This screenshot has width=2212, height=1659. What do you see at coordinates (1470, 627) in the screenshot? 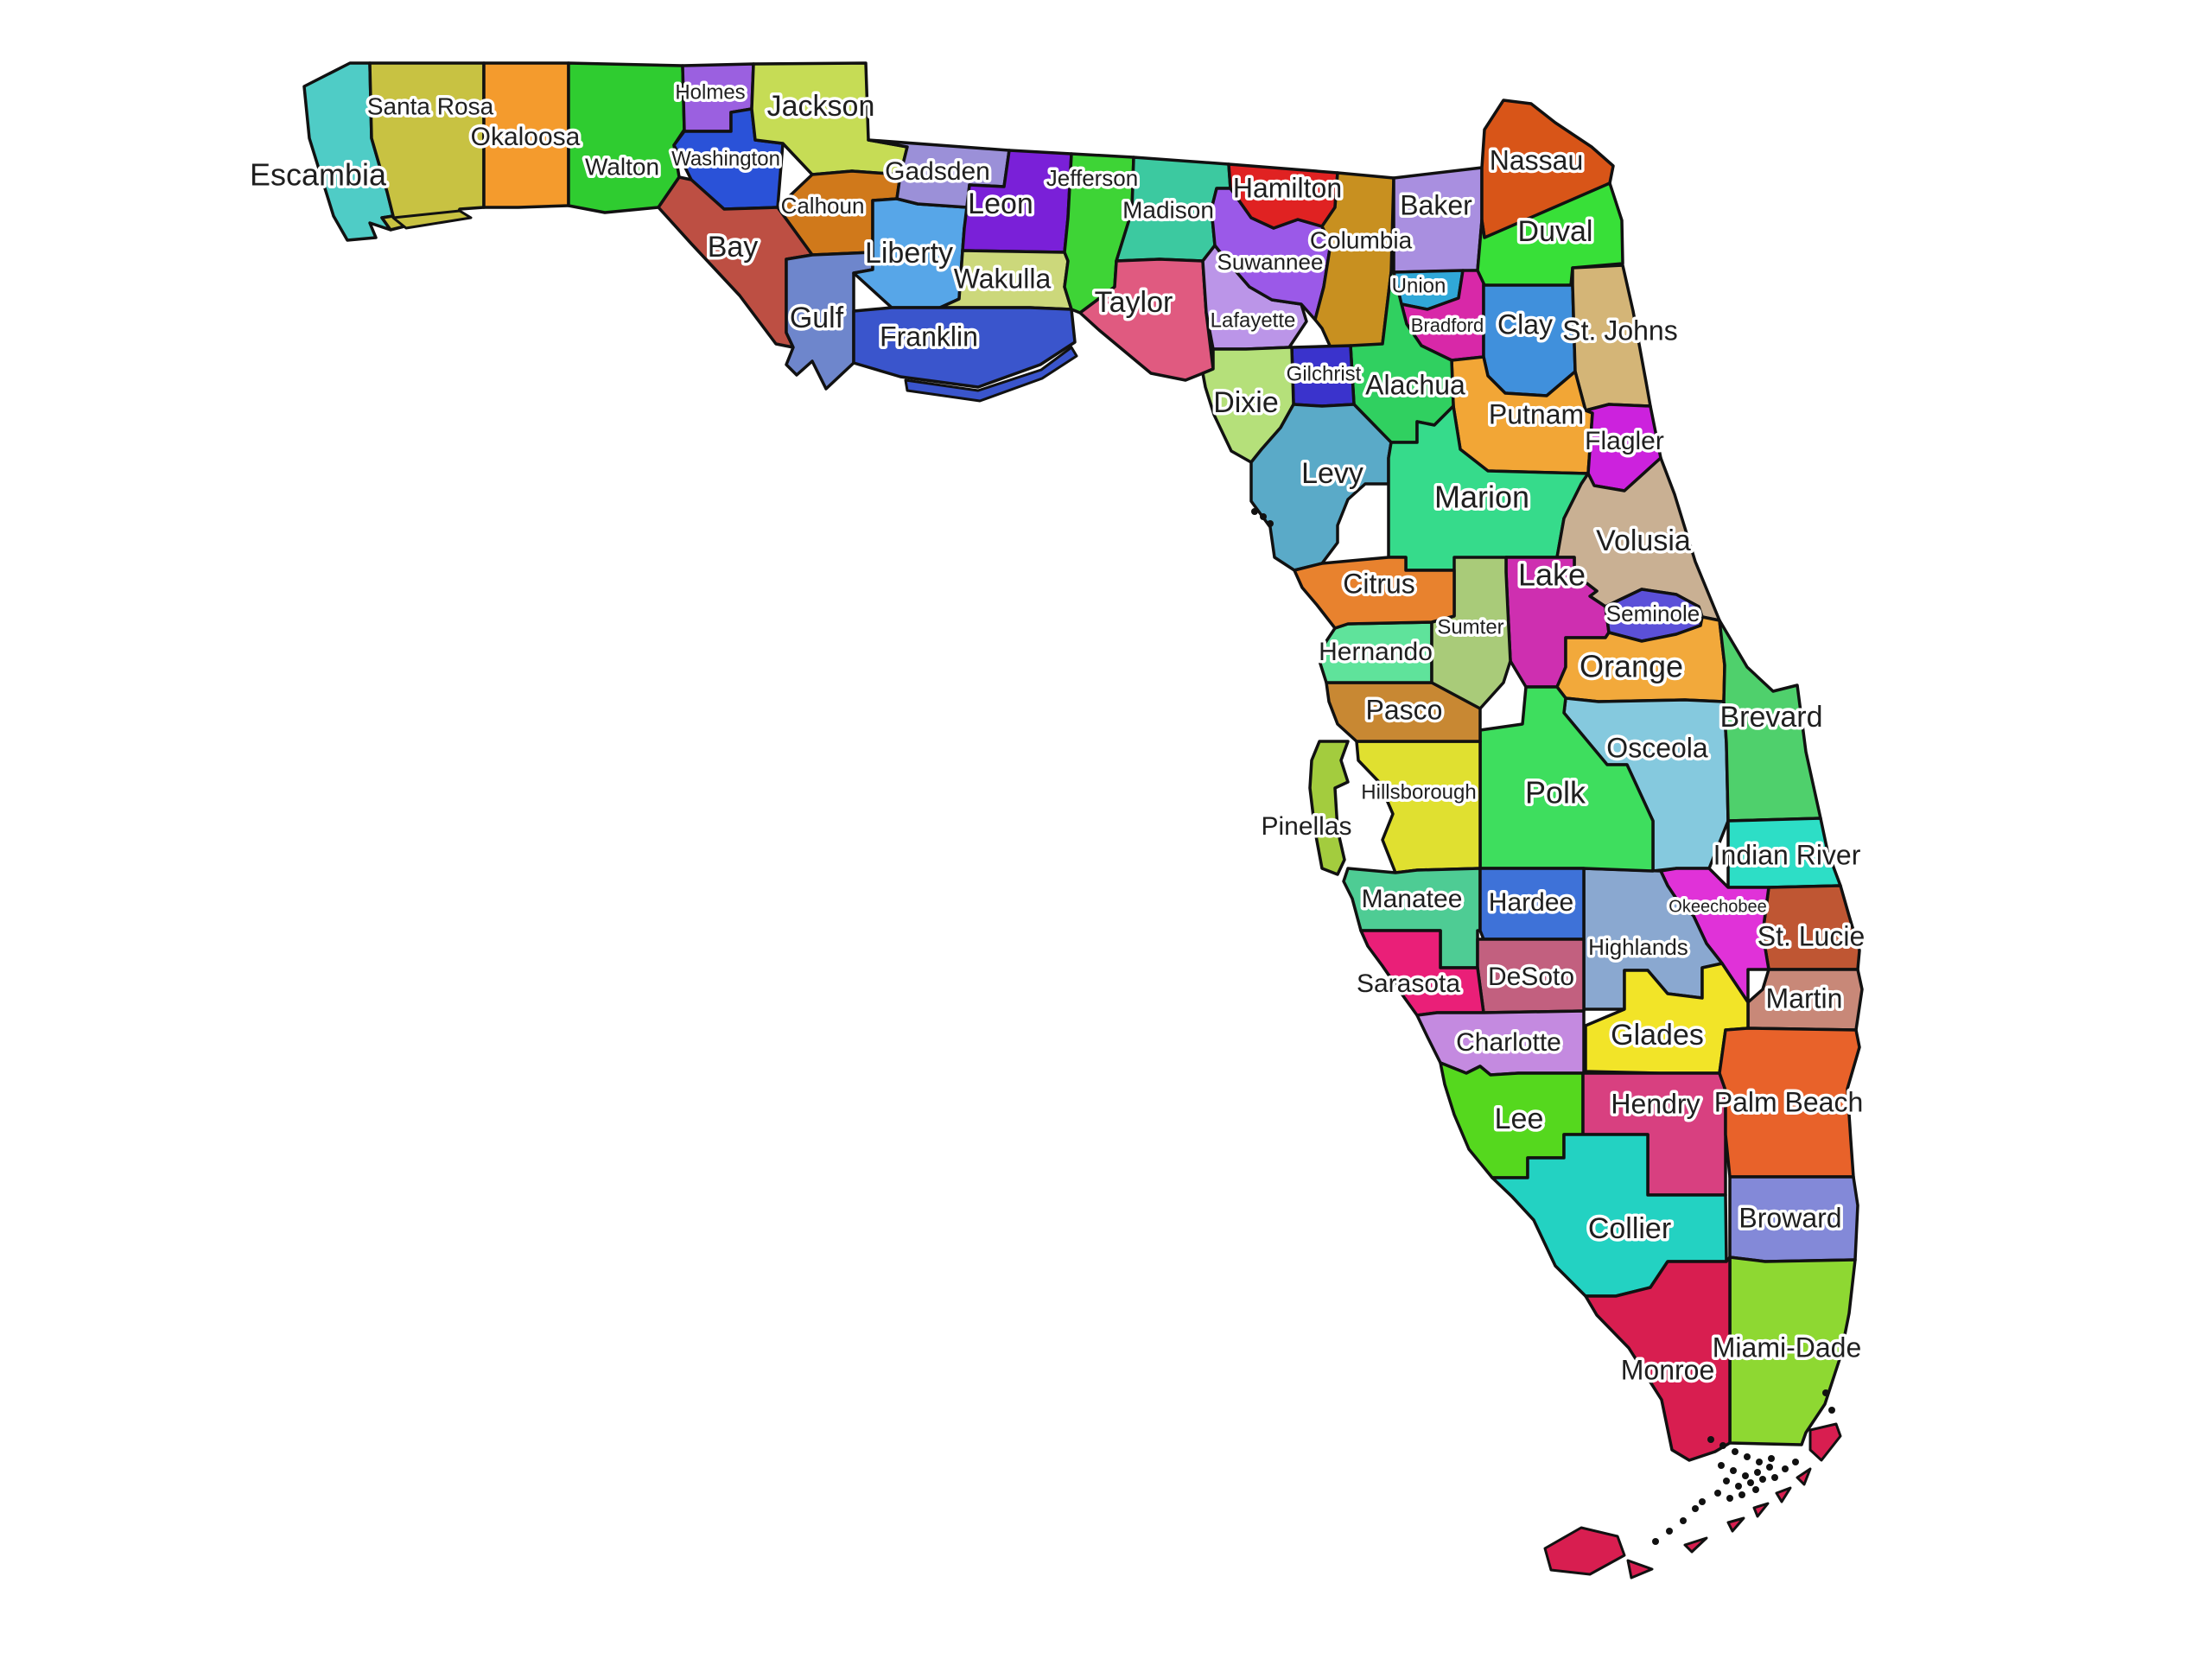
I see `county-label-sumter: Sumter` at bounding box center [1470, 627].